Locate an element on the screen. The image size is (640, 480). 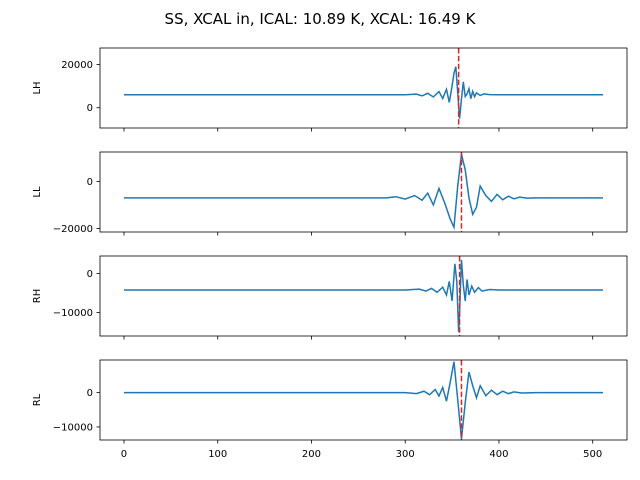
x-tick-label: 200 is located at coordinates (311, 454).